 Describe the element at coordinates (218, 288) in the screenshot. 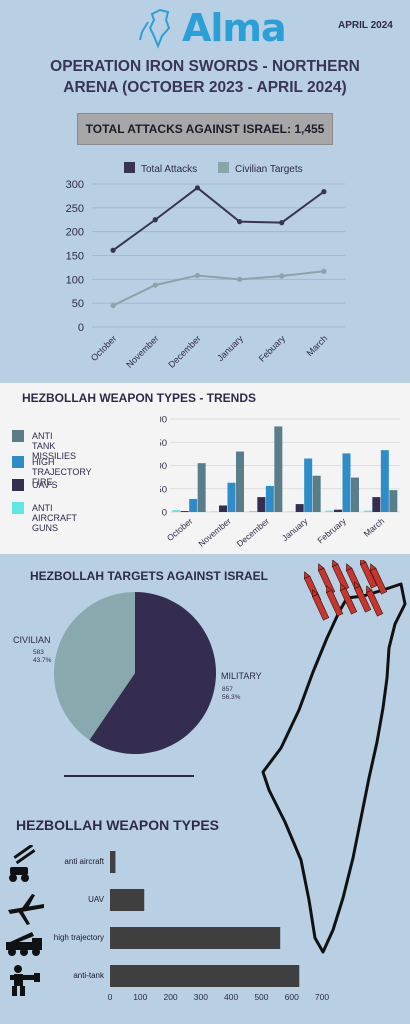

I see `series-line-civilian-targets` at that location.